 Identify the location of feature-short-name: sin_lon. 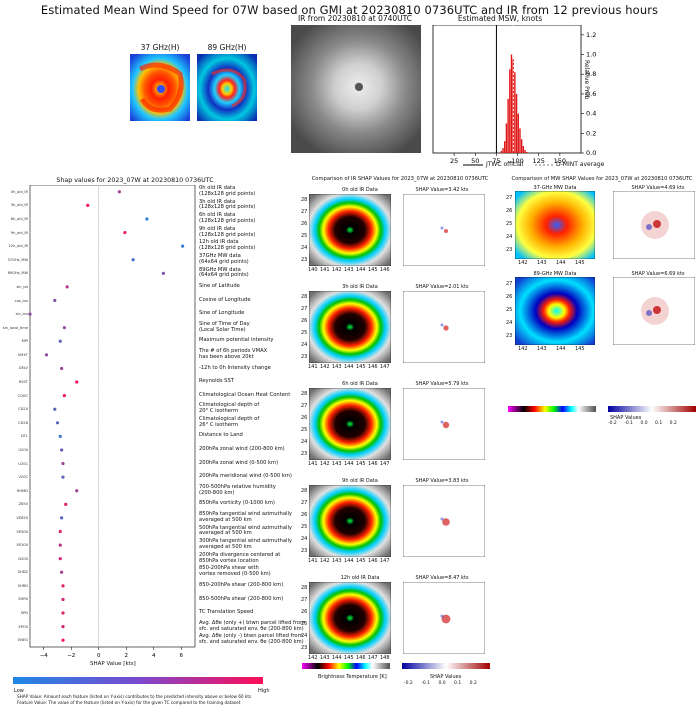
(21, 314).